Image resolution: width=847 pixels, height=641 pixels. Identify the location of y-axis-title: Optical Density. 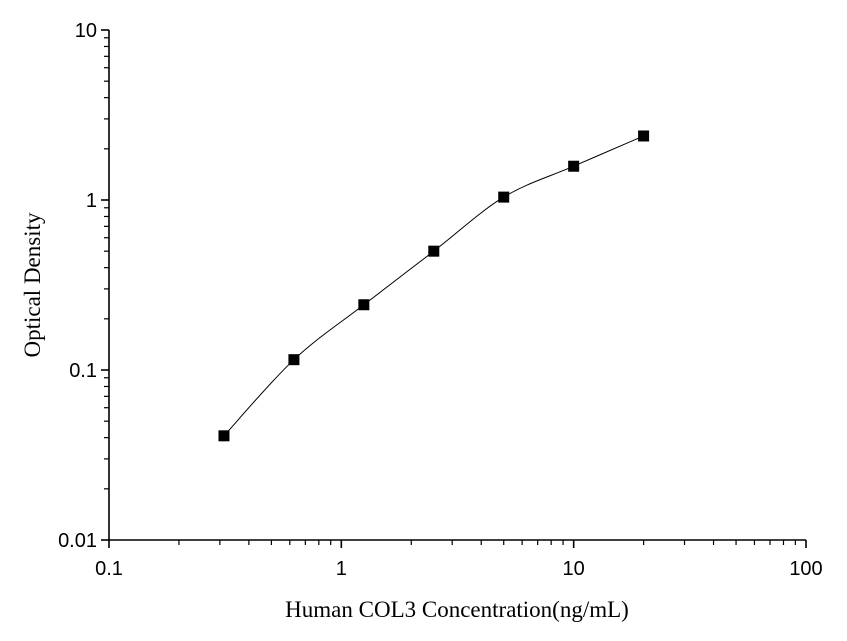
(32, 284).